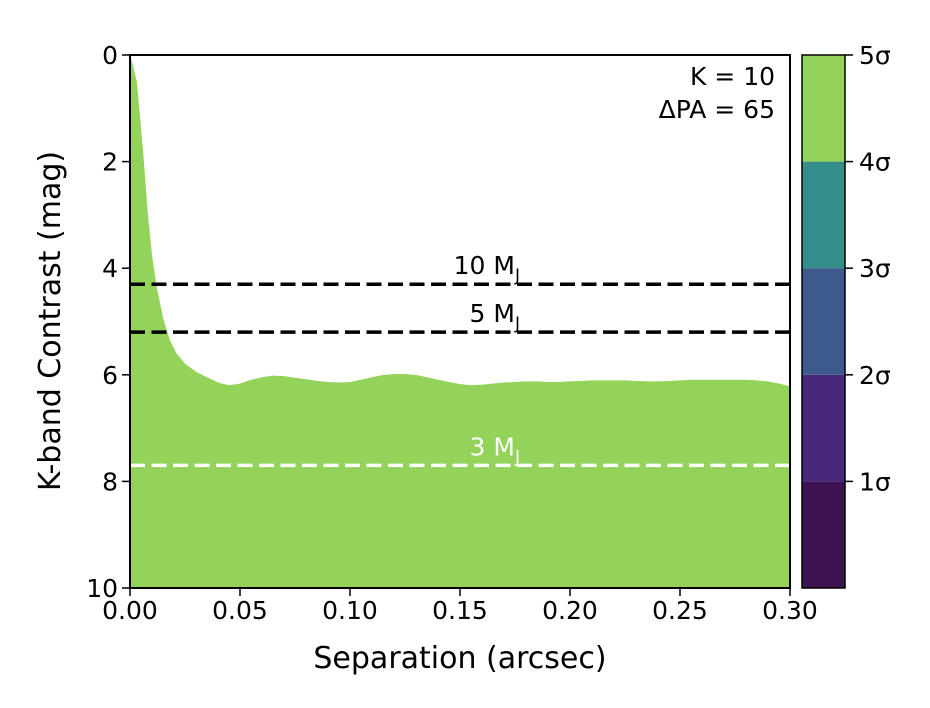  I want to click on x-tick-label-4: 0.20, so click(570, 610).